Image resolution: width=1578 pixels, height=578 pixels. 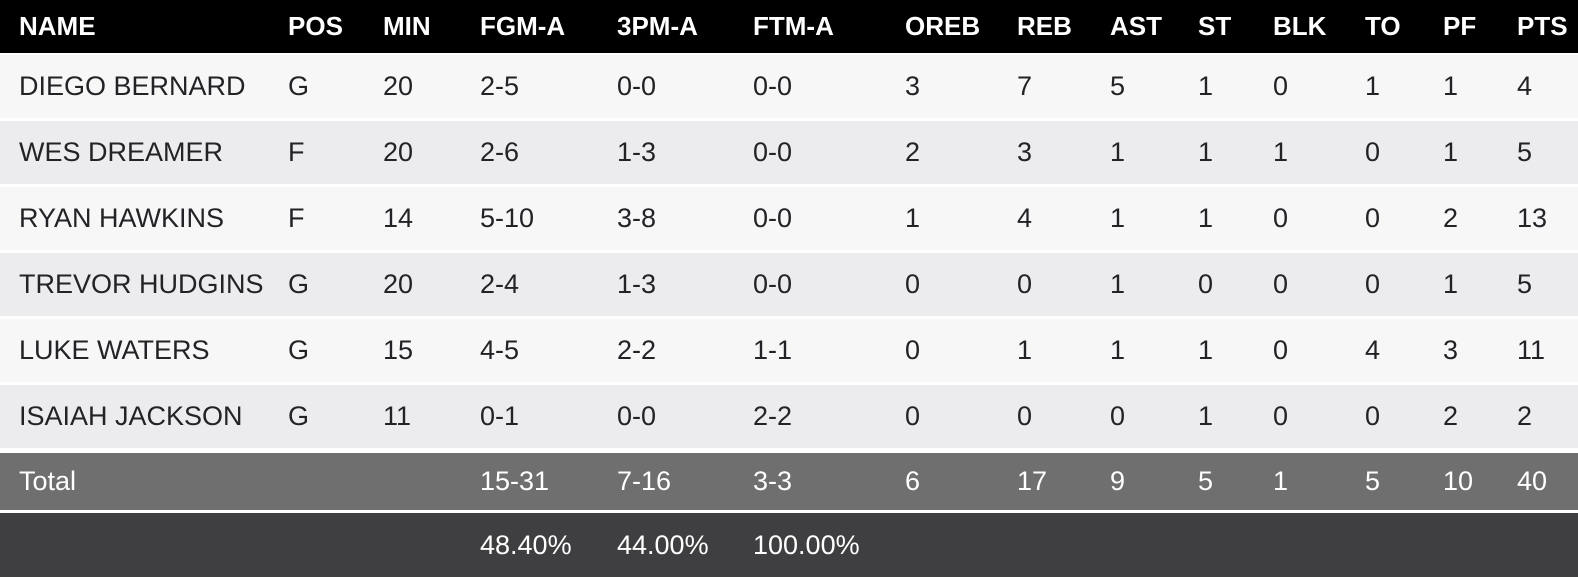 What do you see at coordinates (961, 154) in the screenshot?
I see `cell-oreb: 2` at bounding box center [961, 154].